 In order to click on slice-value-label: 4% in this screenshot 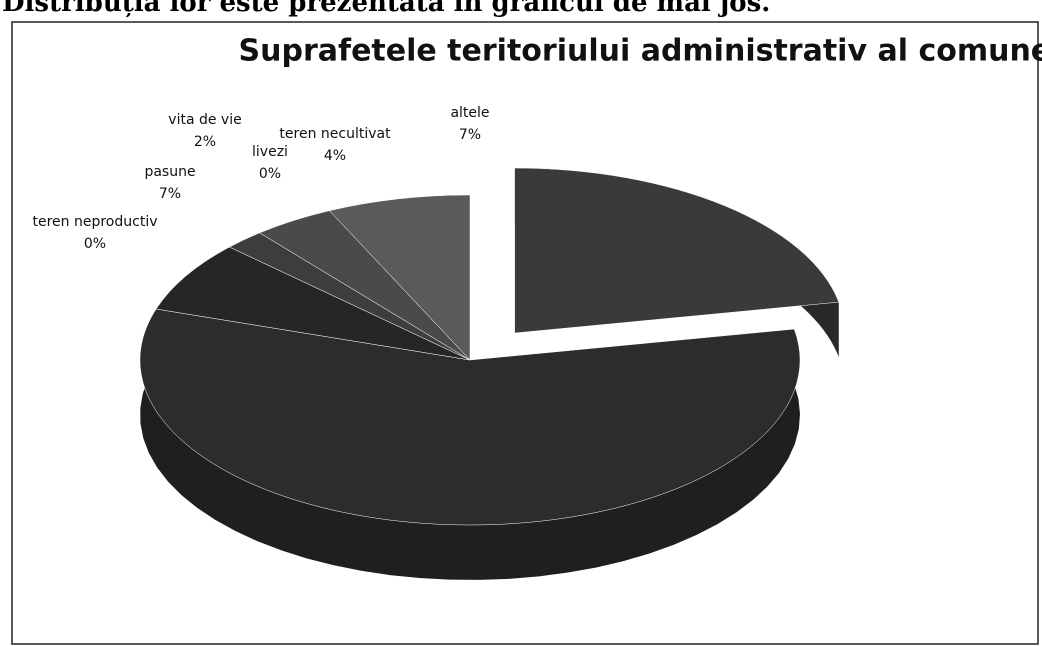, I will do `click(335, 156)`.